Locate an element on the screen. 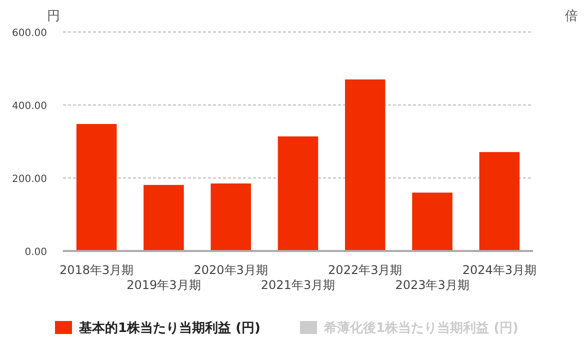 This screenshot has height=344, width=588. y-tick-label: 0.00 is located at coordinates (35, 252).